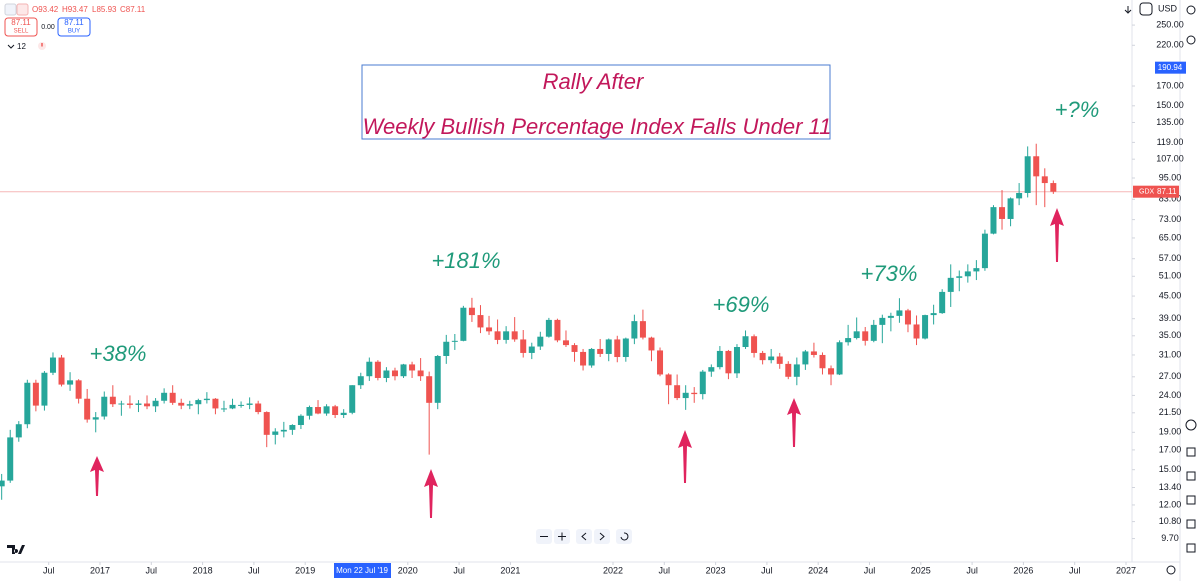 This screenshot has width=1200, height=581. I want to click on y-tick-label: 95.00, so click(1170, 177).